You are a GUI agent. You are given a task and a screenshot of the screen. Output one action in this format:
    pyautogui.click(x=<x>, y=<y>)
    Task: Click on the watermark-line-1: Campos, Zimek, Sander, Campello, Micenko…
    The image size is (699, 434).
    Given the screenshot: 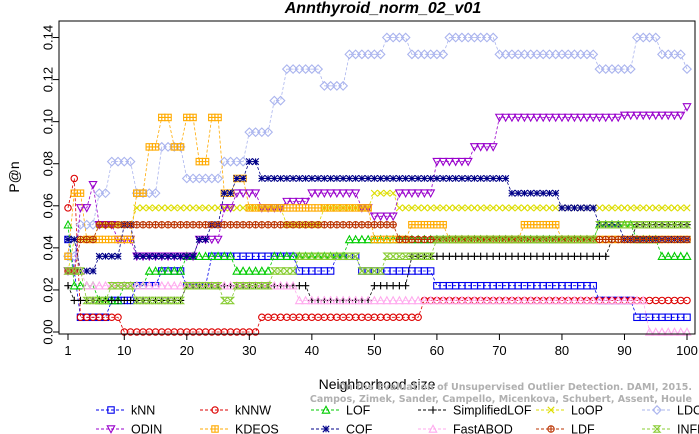 What is the action you would take?
    pyautogui.click(x=501, y=399)
    